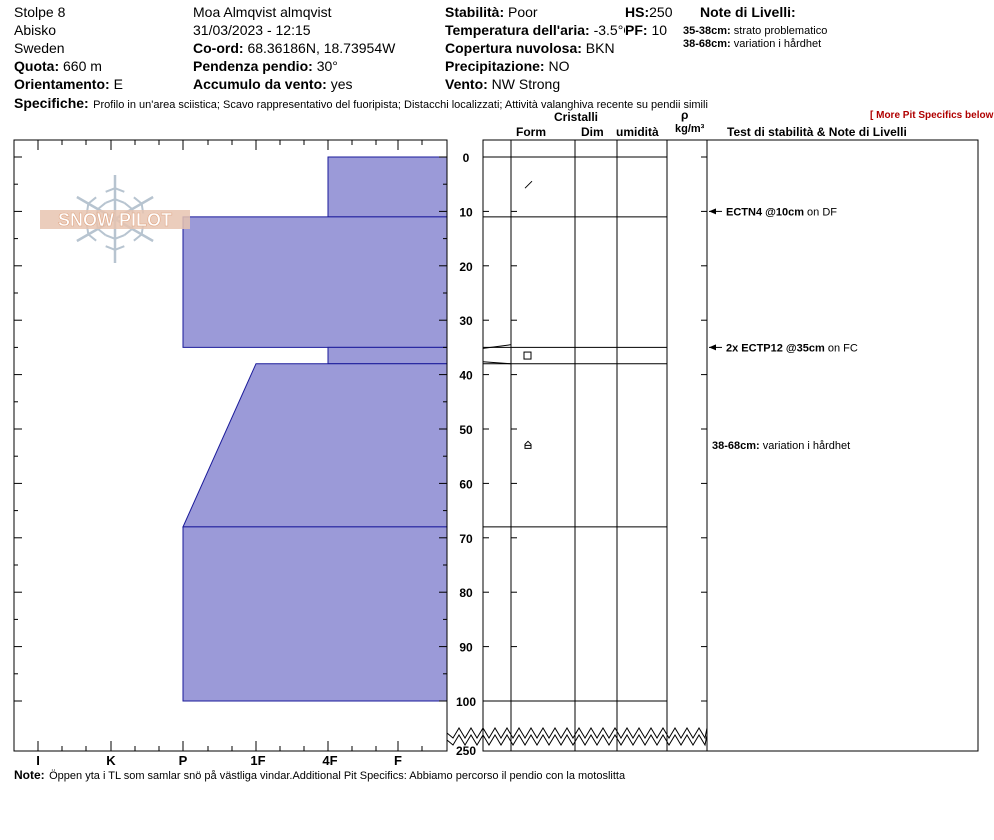 The image size is (994, 840). Describe the element at coordinates (780, 31) in the screenshot. I see `layer-note-text: strato problematico` at that location.